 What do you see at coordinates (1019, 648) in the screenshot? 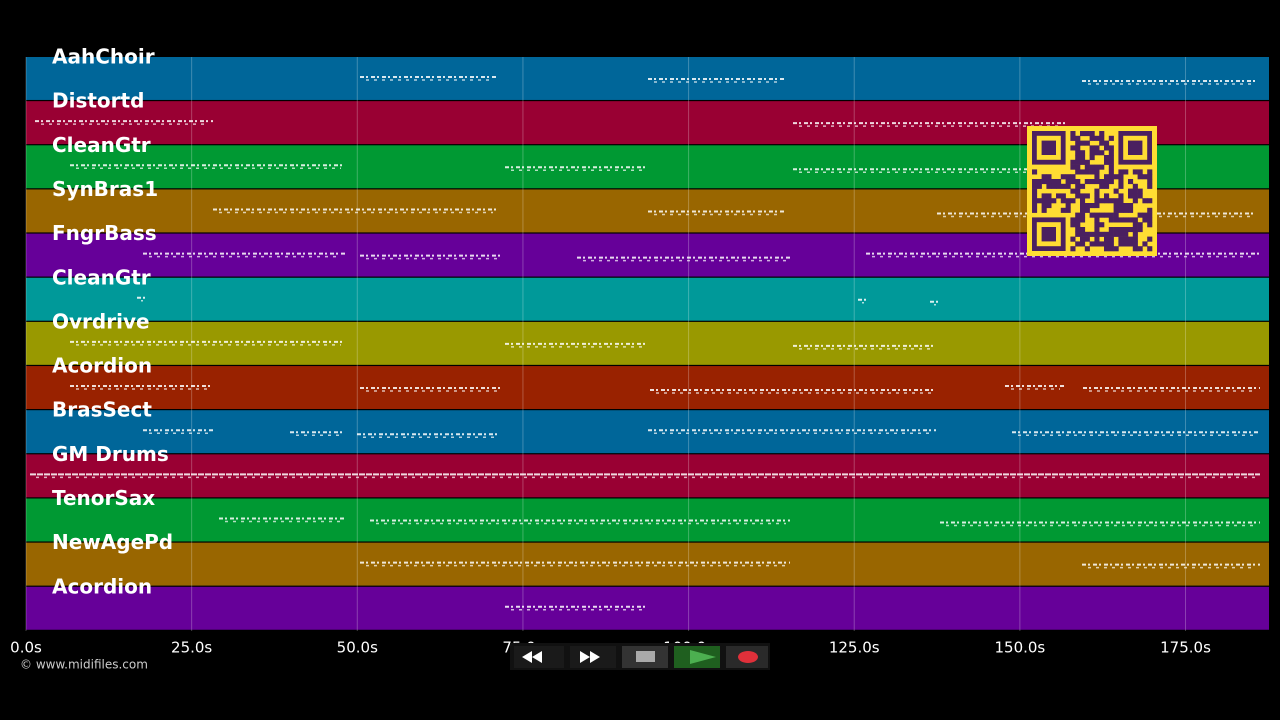
I see `tick-label: 150.0s` at bounding box center [1019, 648].